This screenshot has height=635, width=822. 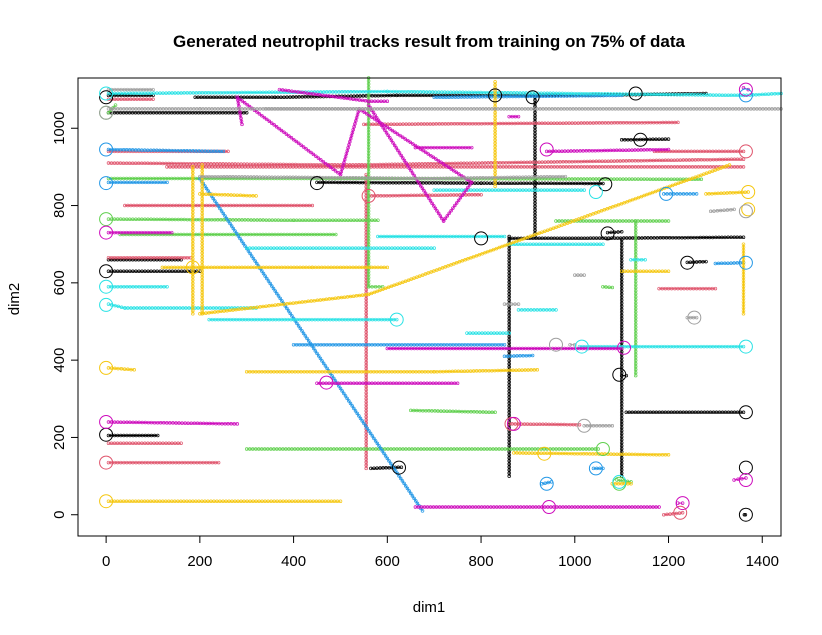 I want to click on track-cyan, so click(x=638, y=259).